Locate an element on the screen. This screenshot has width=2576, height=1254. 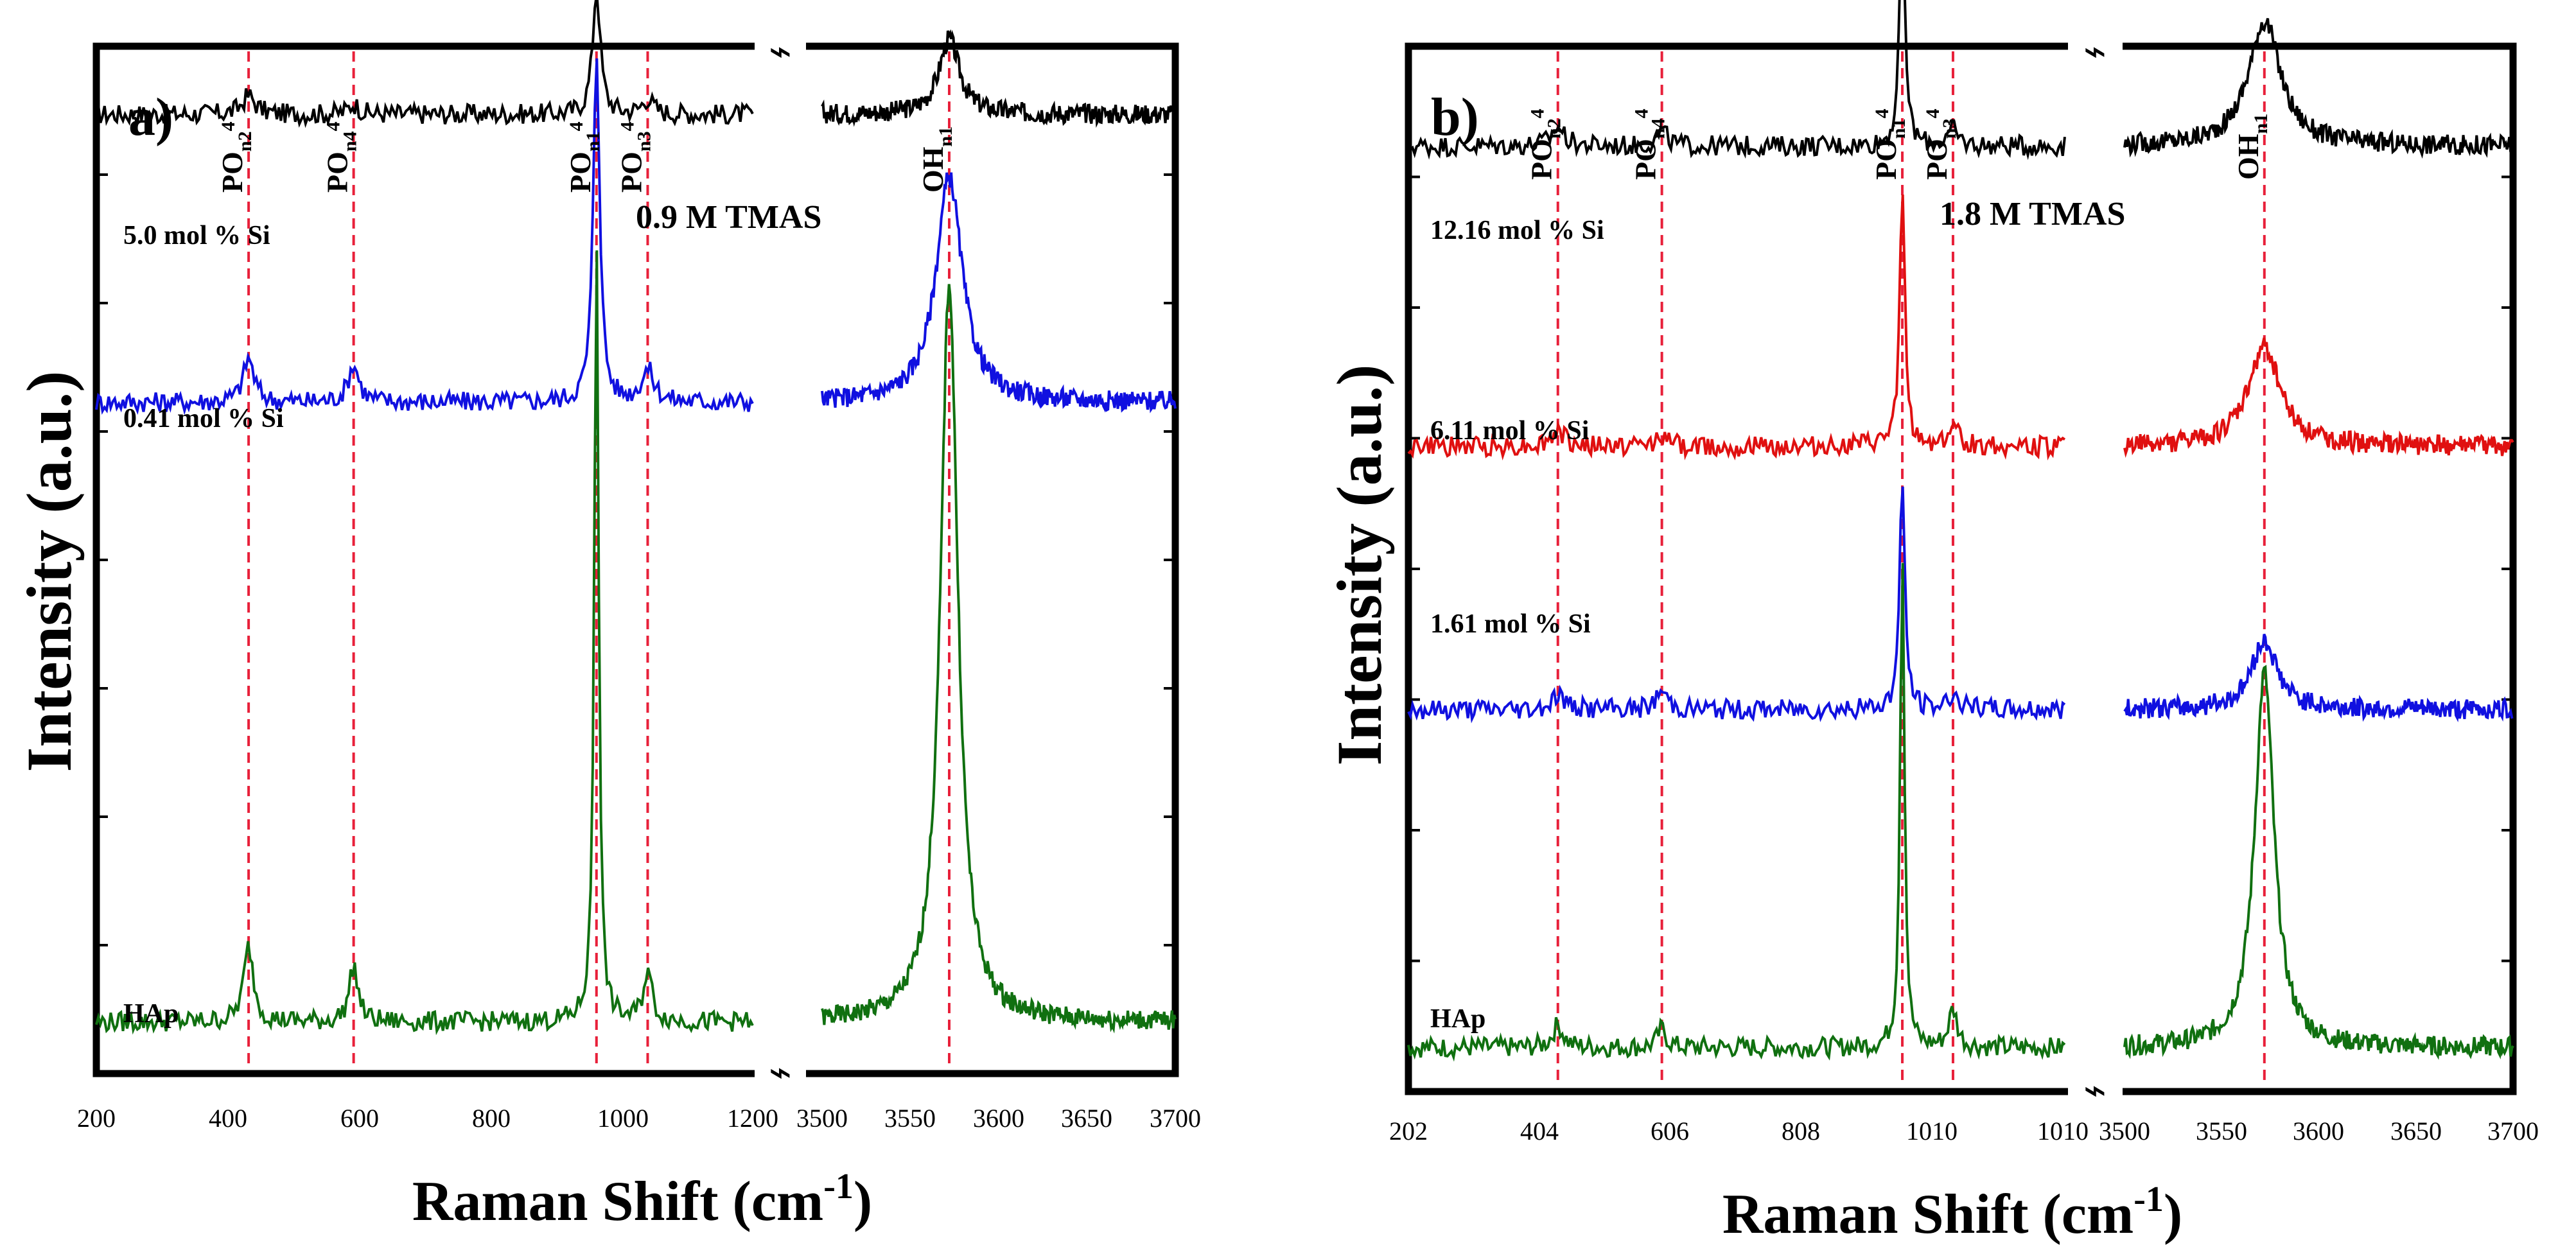
x-tick-label: 400 is located at coordinates (228, 1118).